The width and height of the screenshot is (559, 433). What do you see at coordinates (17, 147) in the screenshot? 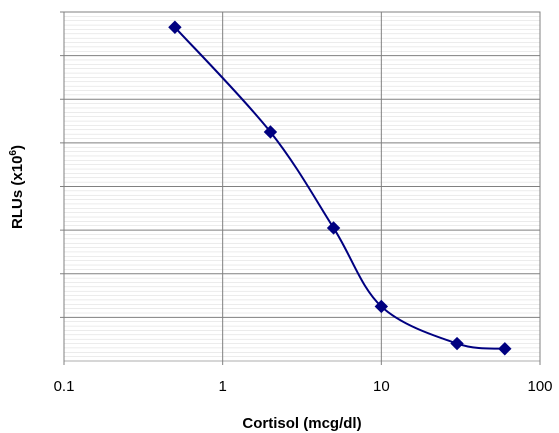
I see `y-axis-title-close: )` at bounding box center [17, 147].